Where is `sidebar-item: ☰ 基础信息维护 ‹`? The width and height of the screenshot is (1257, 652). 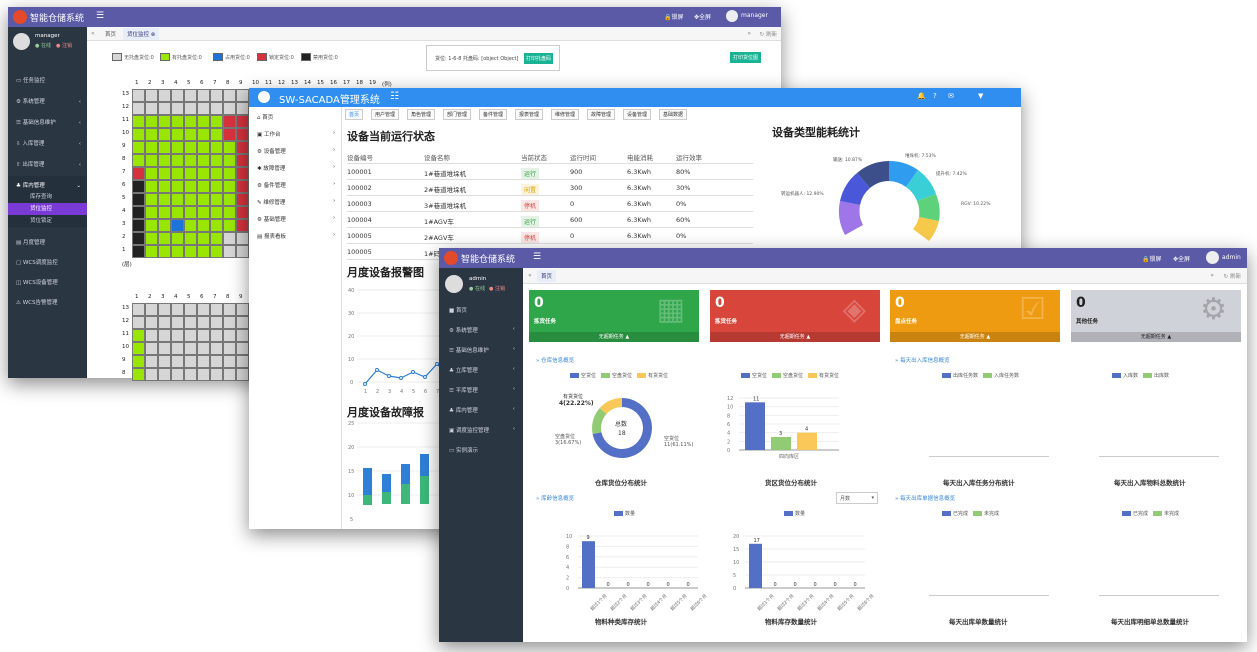
sidebar-item: ☰ 基础信息维护 ‹ is located at coordinates (47, 123).